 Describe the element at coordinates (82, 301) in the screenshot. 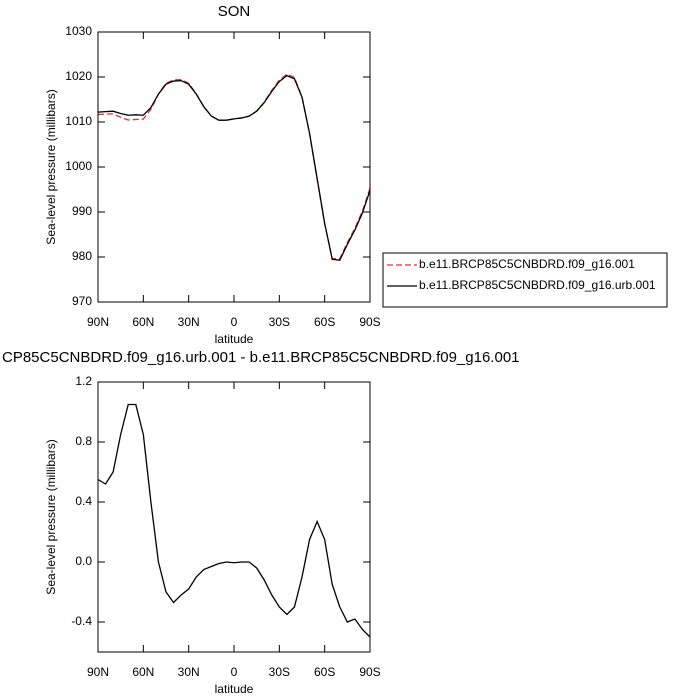

I see `y-tick-label: 970` at that location.